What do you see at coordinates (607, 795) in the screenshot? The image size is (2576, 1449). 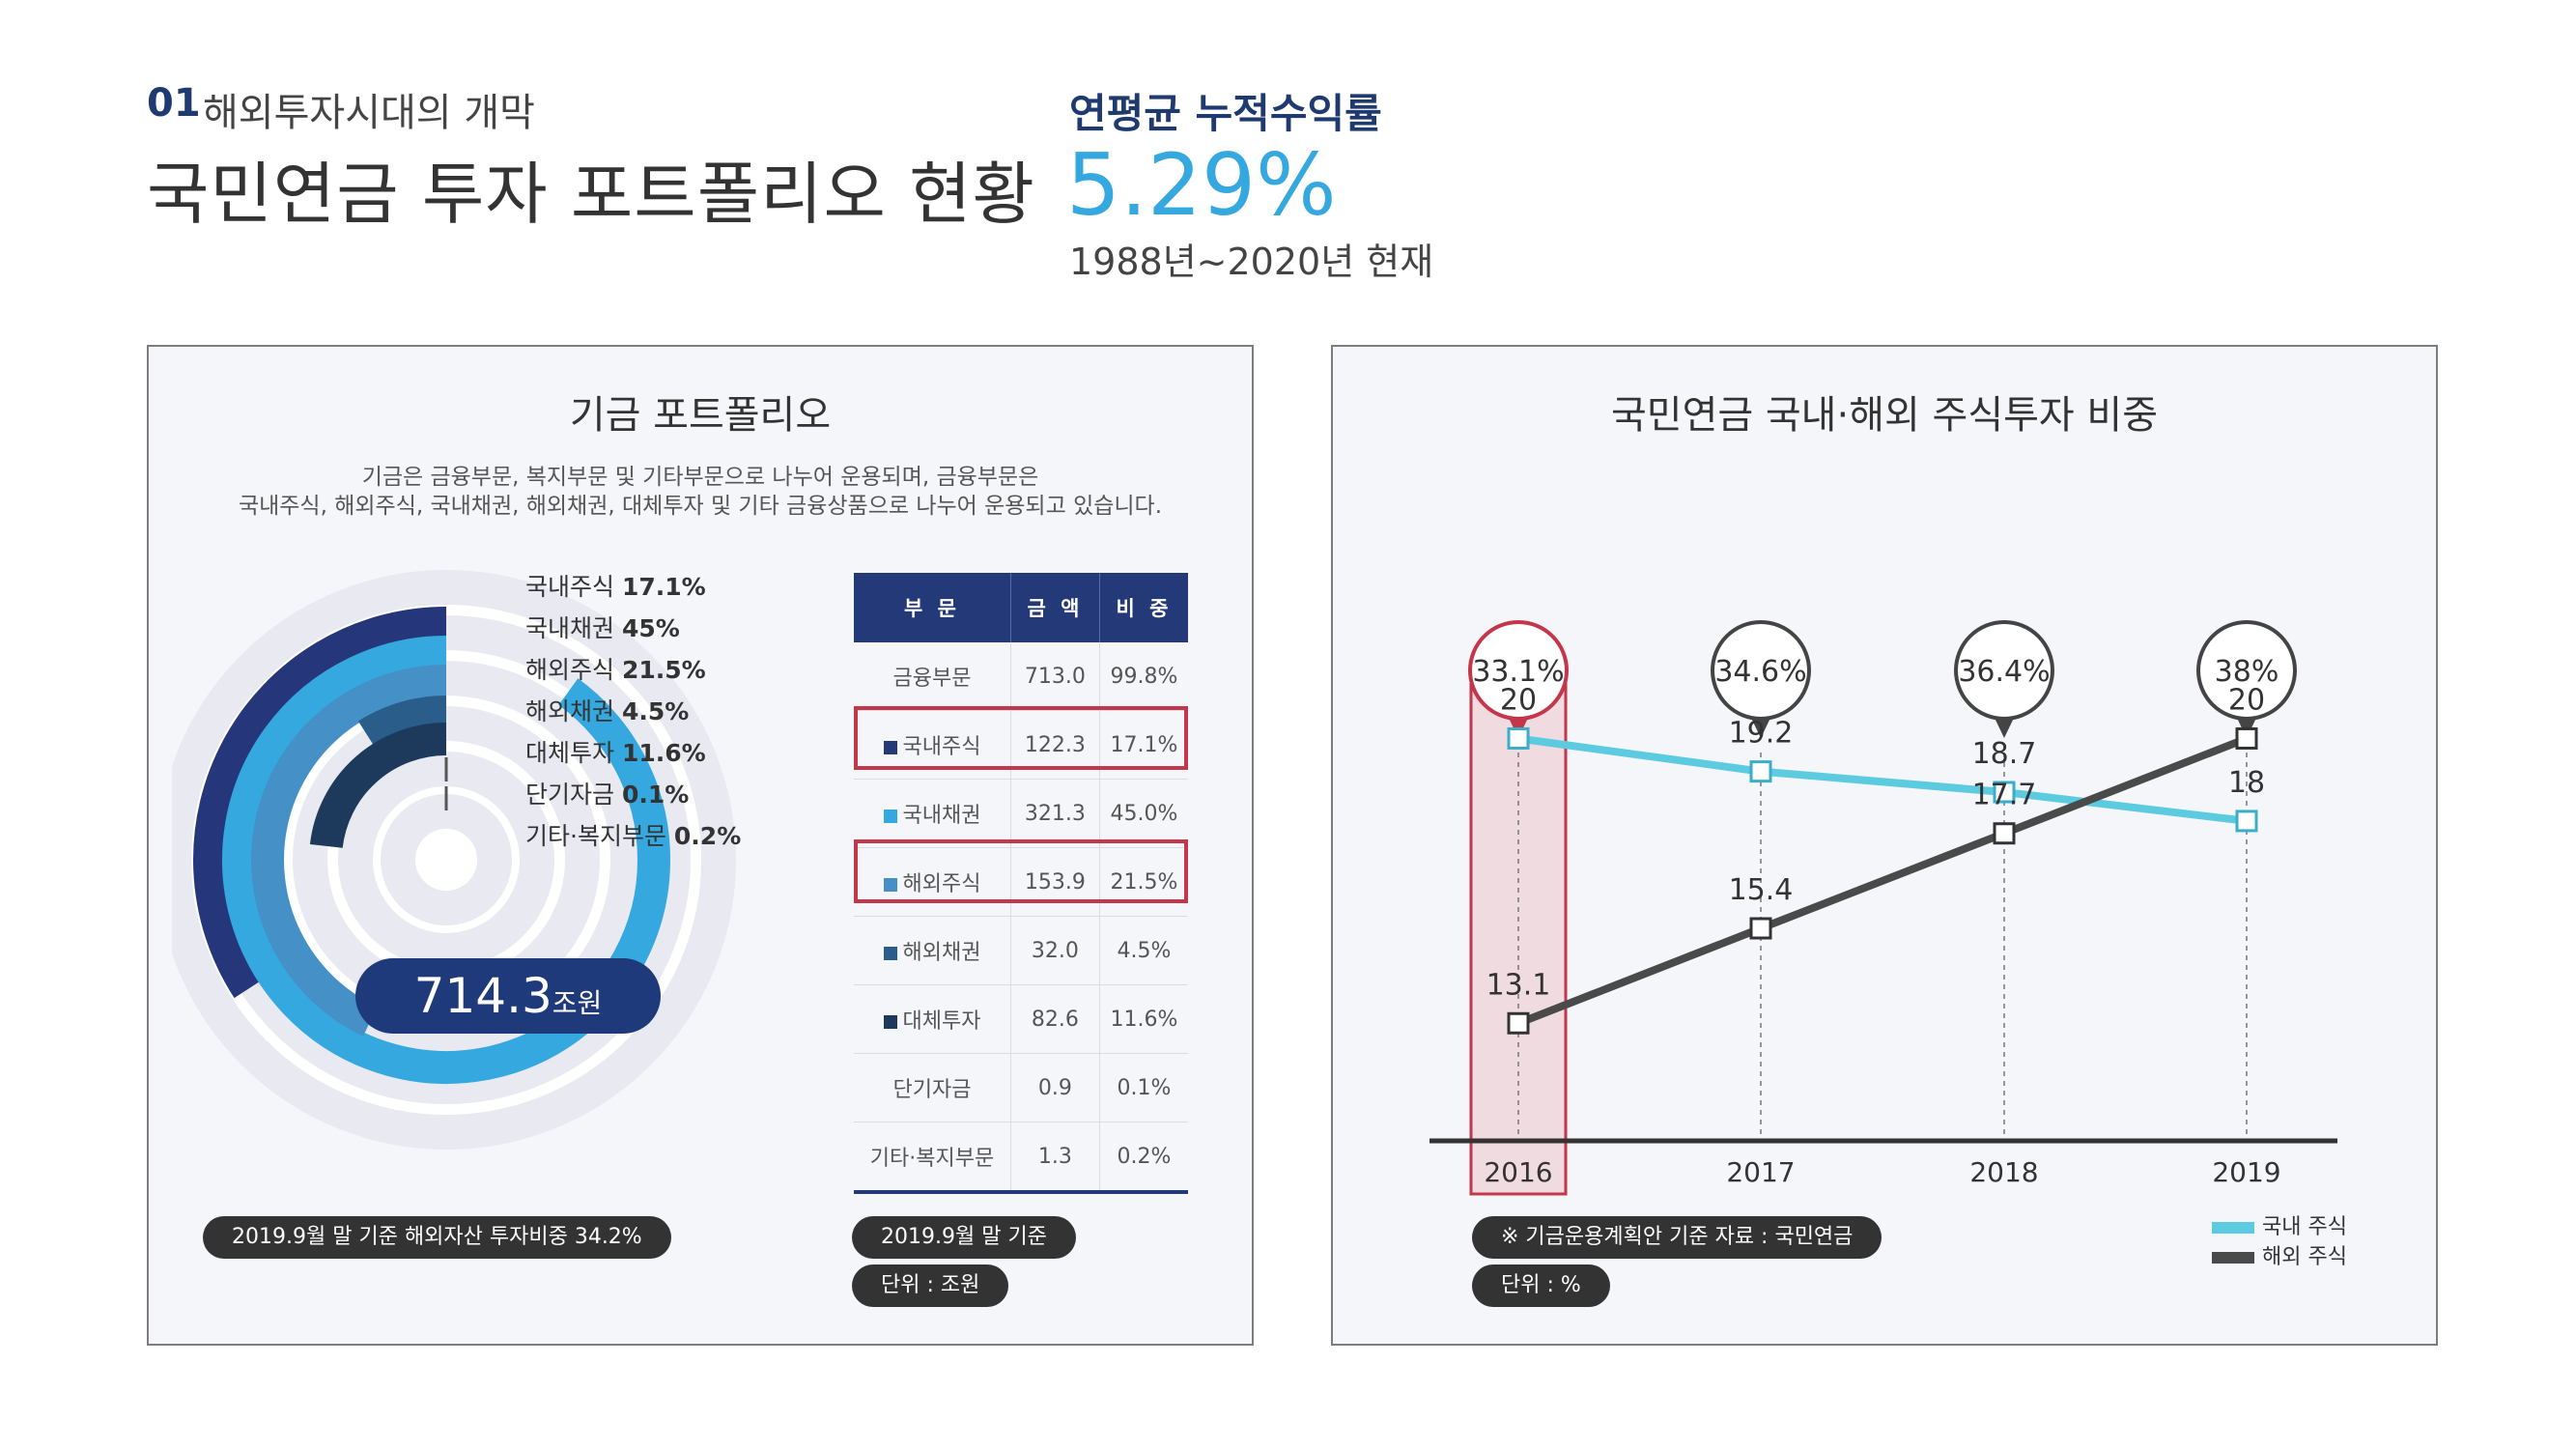 I see `legend-item: 단기자금 0.1%` at bounding box center [607, 795].